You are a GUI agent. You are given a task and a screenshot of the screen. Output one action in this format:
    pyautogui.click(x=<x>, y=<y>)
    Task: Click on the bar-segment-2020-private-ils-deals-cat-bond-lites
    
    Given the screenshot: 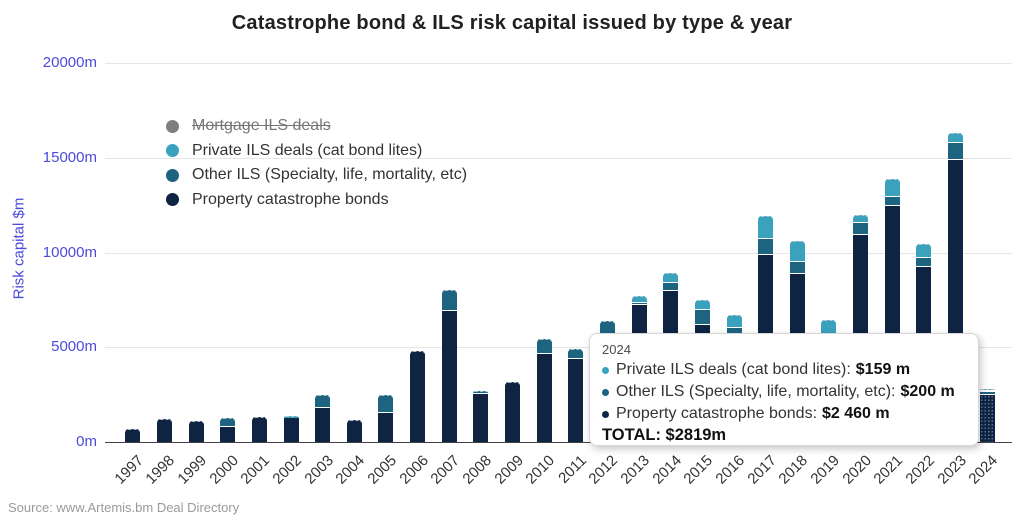 What is the action you would take?
    pyautogui.click(x=861, y=218)
    